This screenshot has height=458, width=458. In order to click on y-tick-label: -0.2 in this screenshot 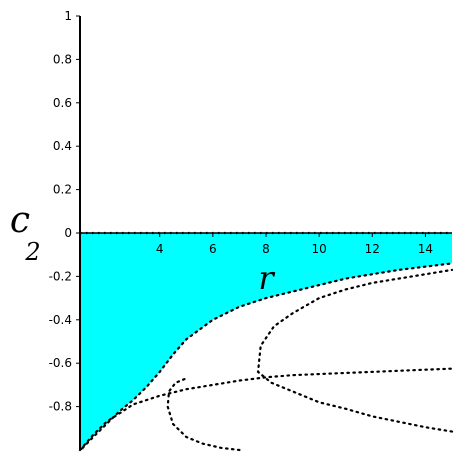, I will do `click(60, 276)`.